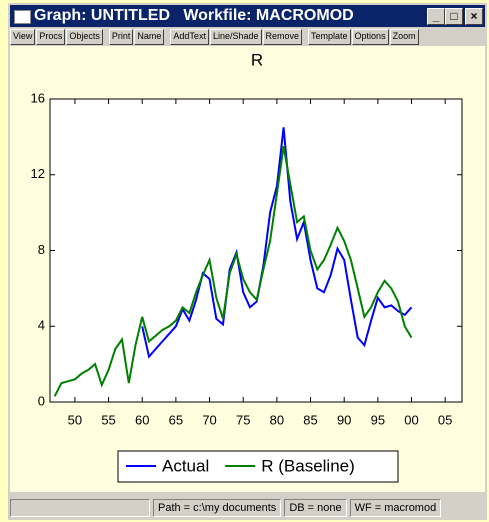  What do you see at coordinates (84, 37) in the screenshot?
I see `toolbar-button: Objects` at bounding box center [84, 37].